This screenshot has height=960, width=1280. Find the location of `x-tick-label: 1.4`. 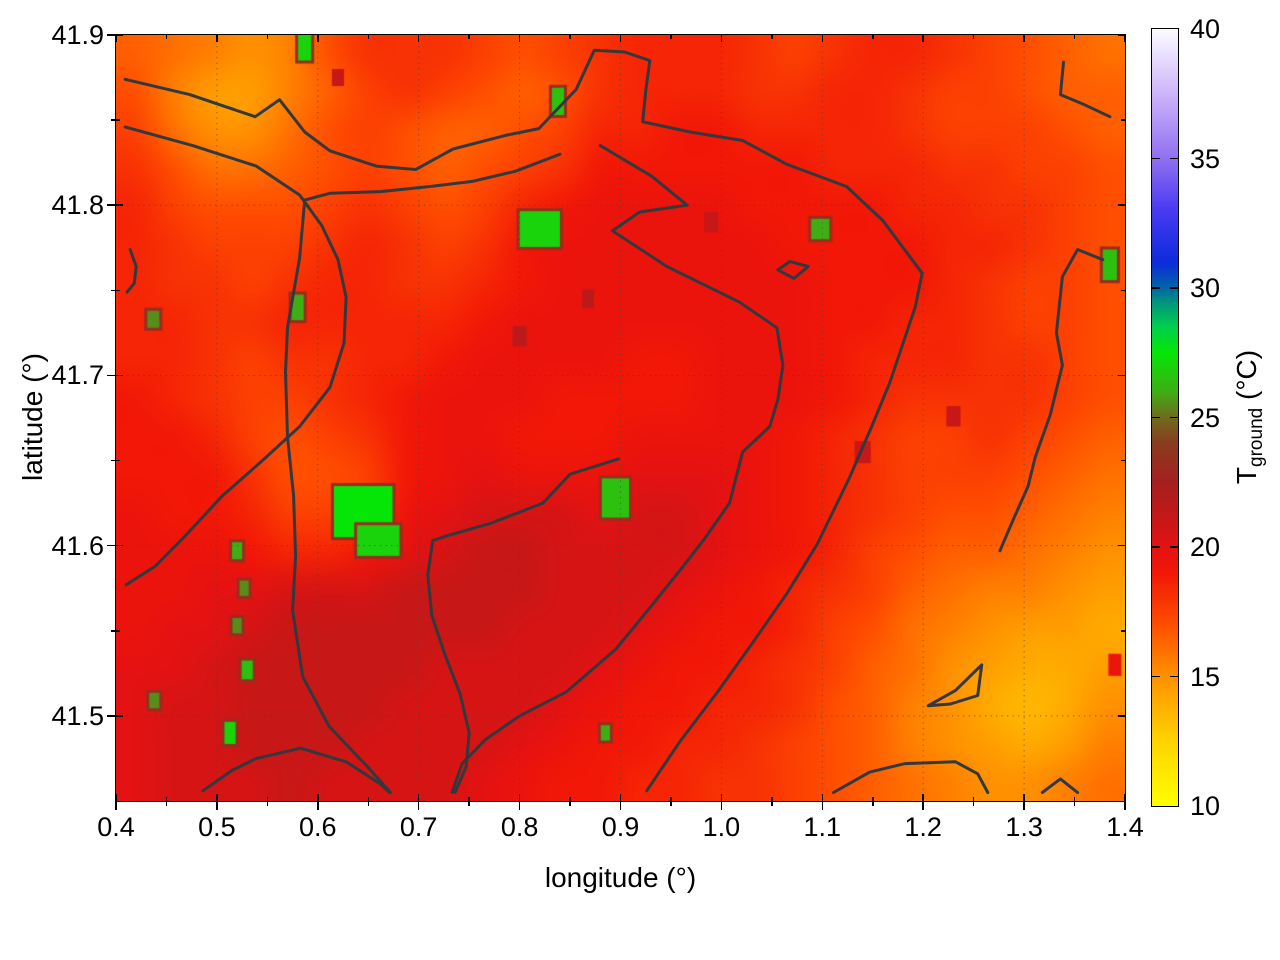

x-tick-label: 1.4 is located at coordinates (1125, 827).